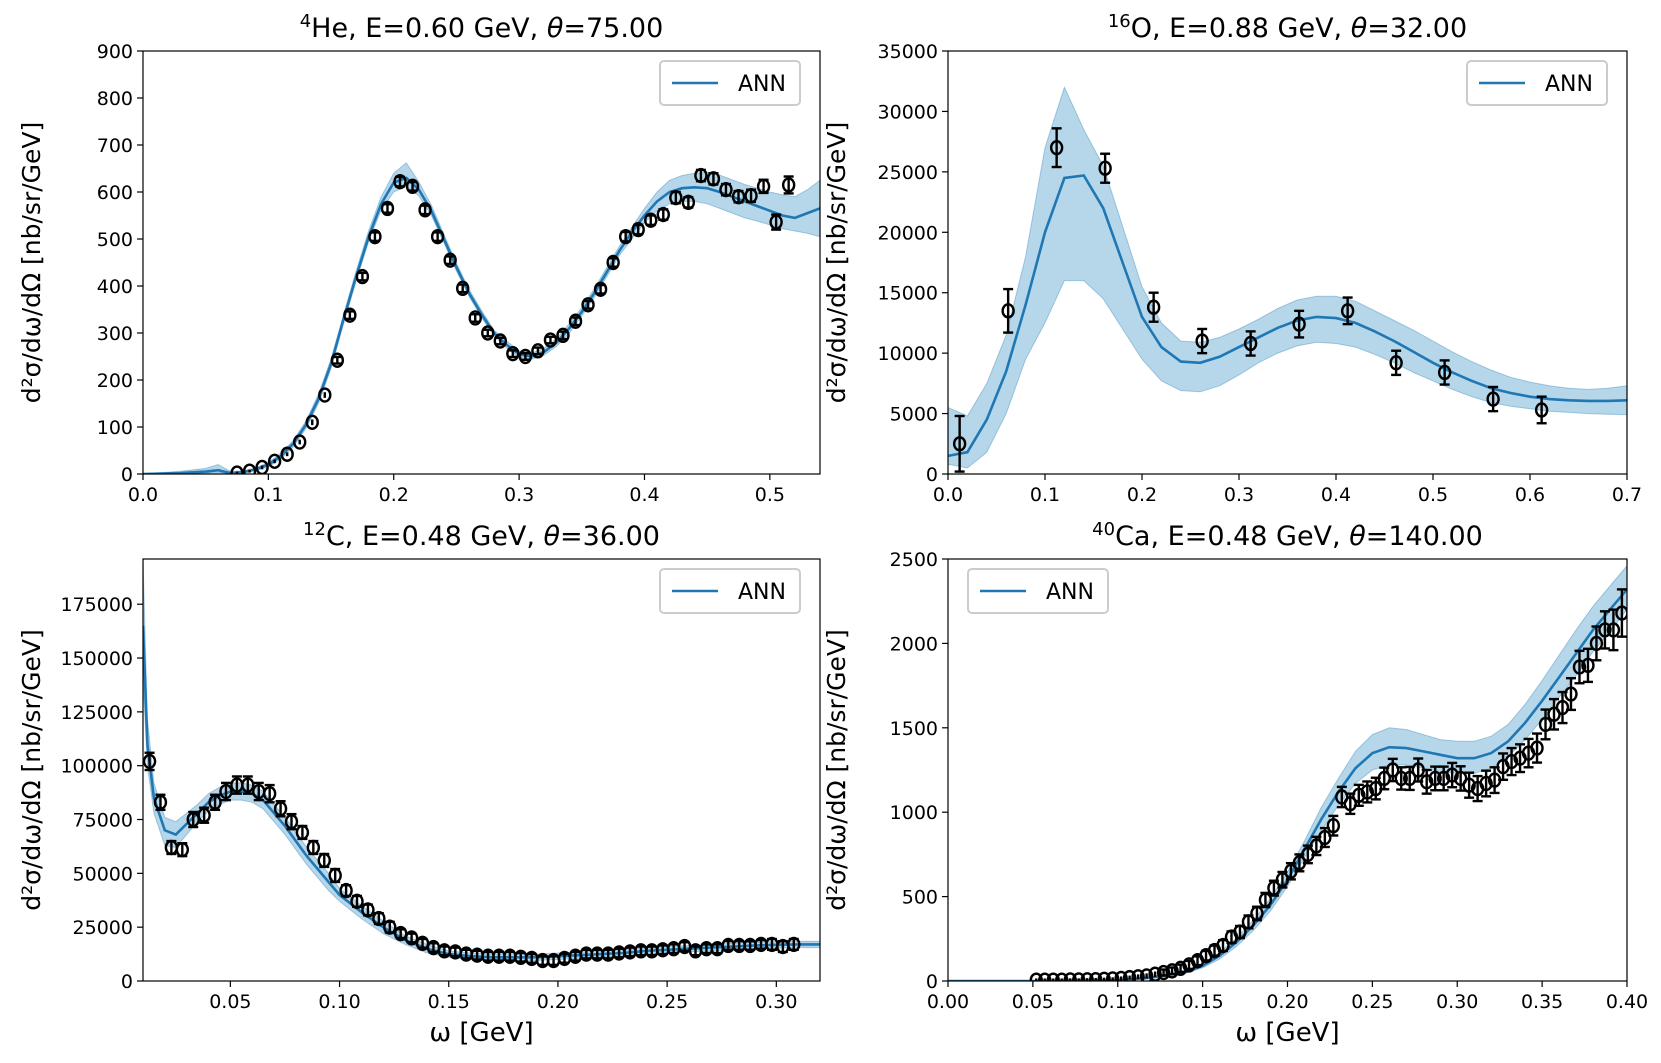 This screenshot has height=1063, width=1661. What do you see at coordinates (115, 193) in the screenshot?
I see `y-tick-label: 600` at bounding box center [115, 193].